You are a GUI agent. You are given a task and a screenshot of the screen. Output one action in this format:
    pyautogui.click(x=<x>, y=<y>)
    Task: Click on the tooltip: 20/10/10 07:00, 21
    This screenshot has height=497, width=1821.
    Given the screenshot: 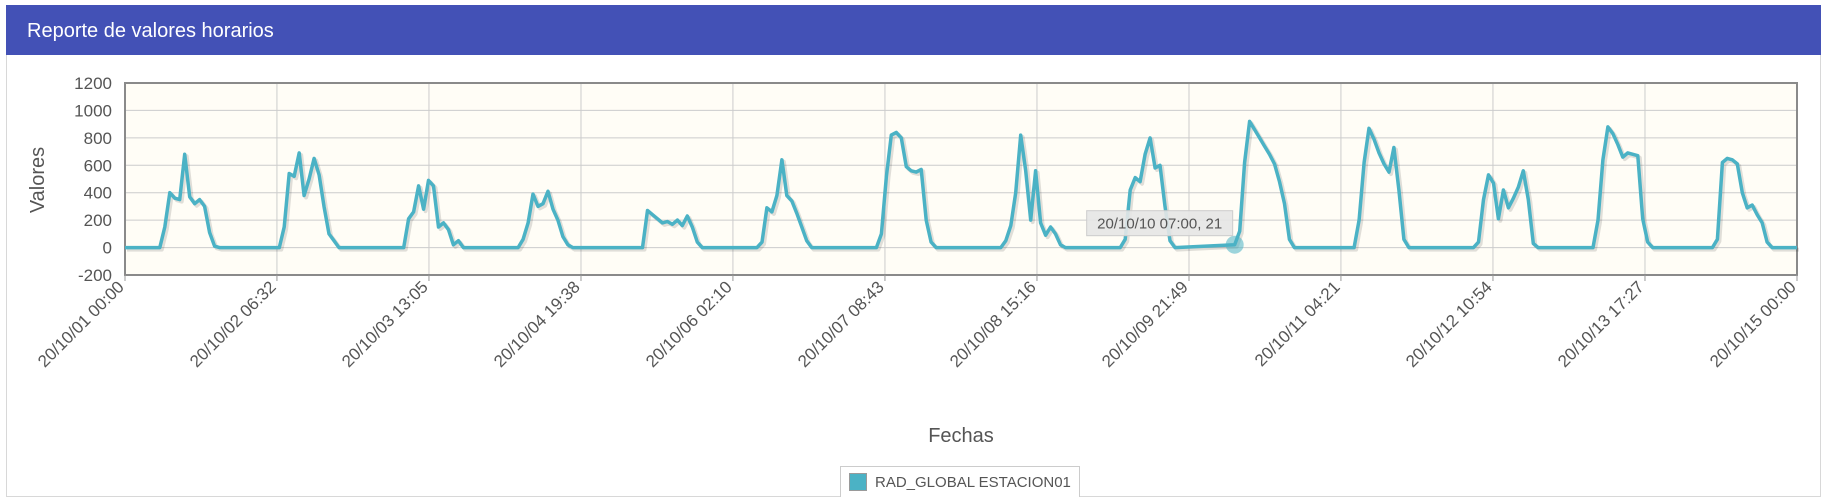 What is the action you would take?
    pyautogui.click(x=1165, y=232)
    